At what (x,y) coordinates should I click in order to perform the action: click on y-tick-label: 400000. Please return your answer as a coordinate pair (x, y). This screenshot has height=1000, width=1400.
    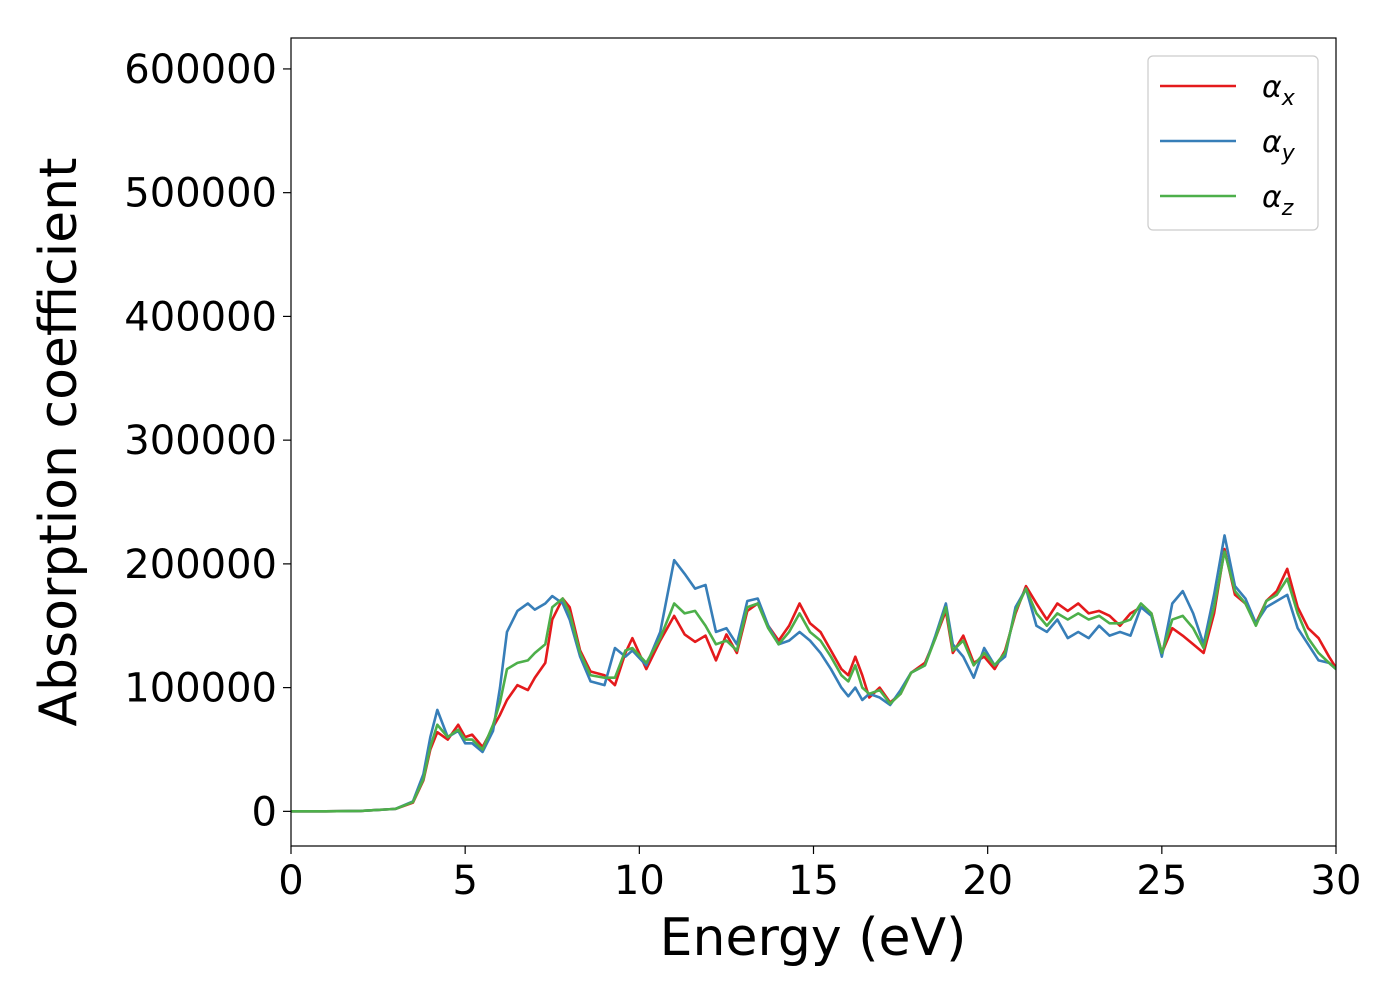
    Looking at the image, I should click on (200, 317).